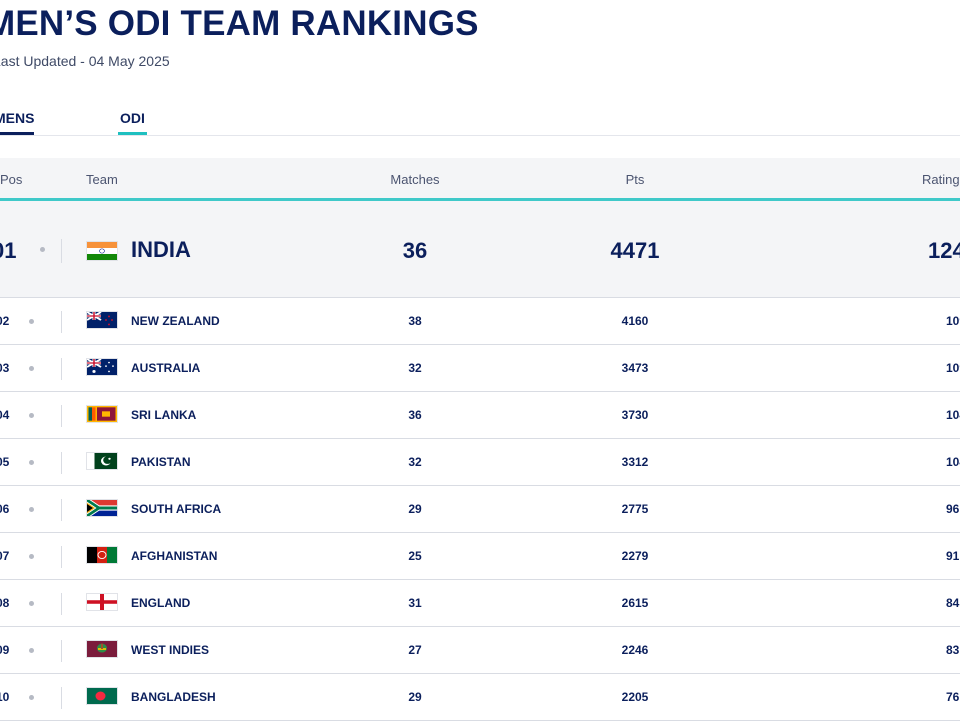 This screenshot has height=721, width=960. Describe the element at coordinates (953, 509) in the screenshot. I see `row-rating: 96` at that location.